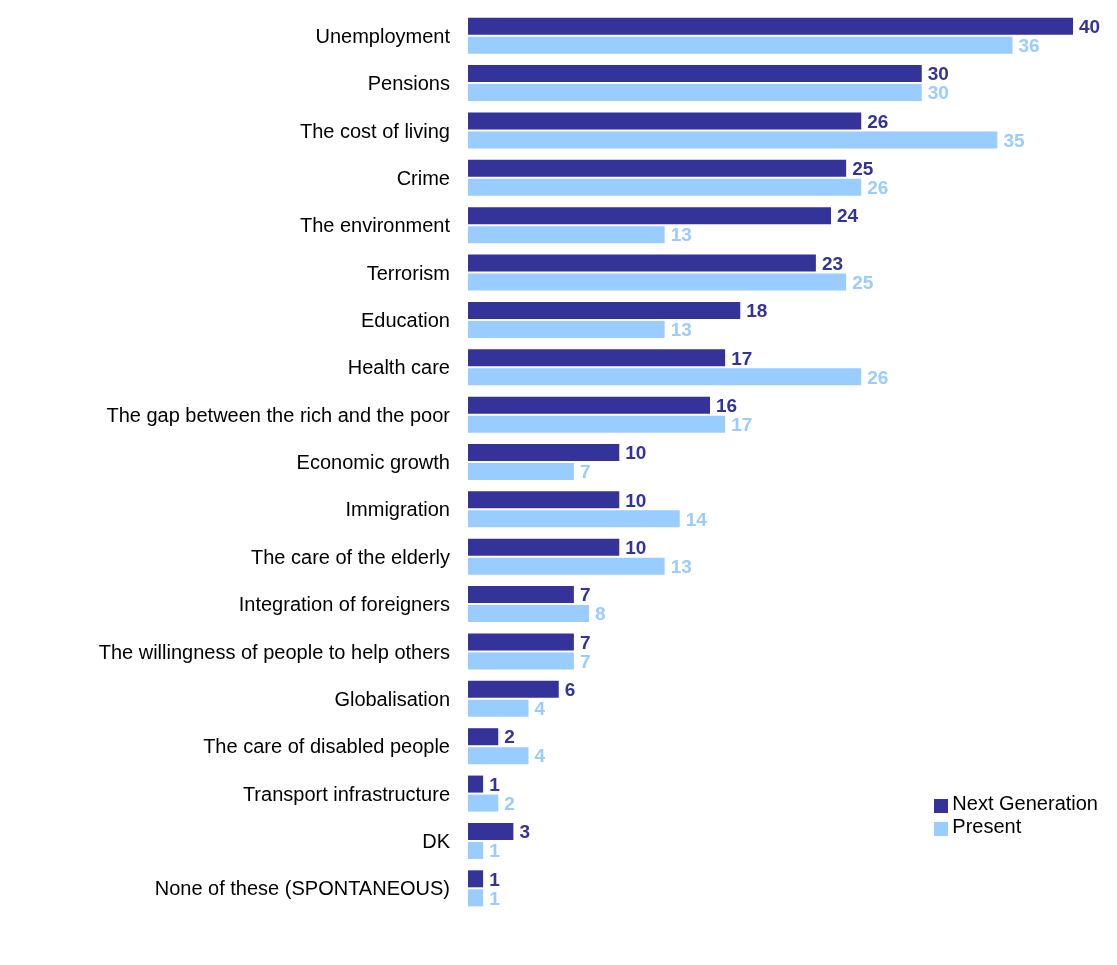  What do you see at coordinates (398, 367) in the screenshot?
I see `y-tick-label: Health care` at bounding box center [398, 367].